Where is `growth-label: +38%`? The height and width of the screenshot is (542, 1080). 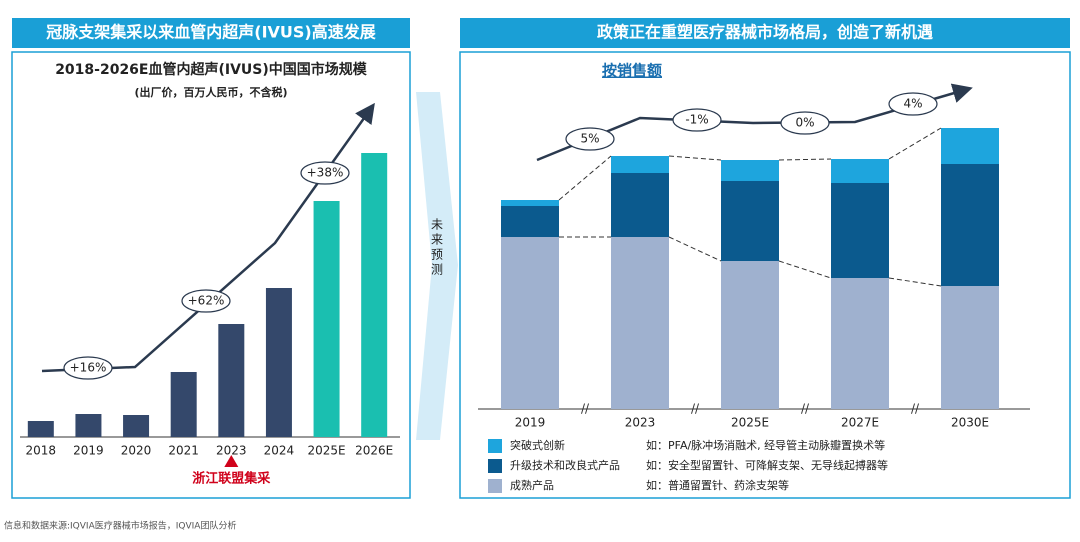
growth-label: +38% is located at coordinates (325, 173).